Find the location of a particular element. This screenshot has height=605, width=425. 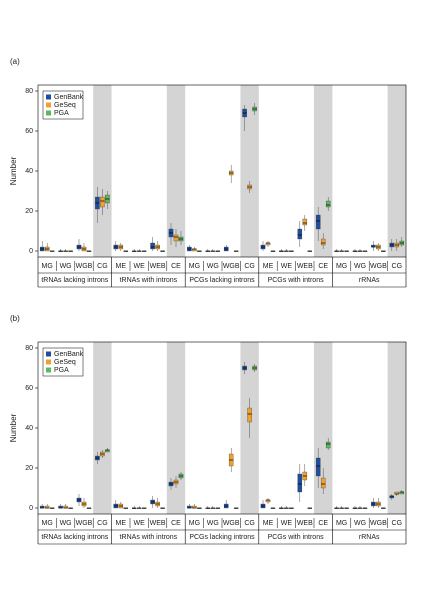

panel-label: (a) is located at coordinates (15, 61).